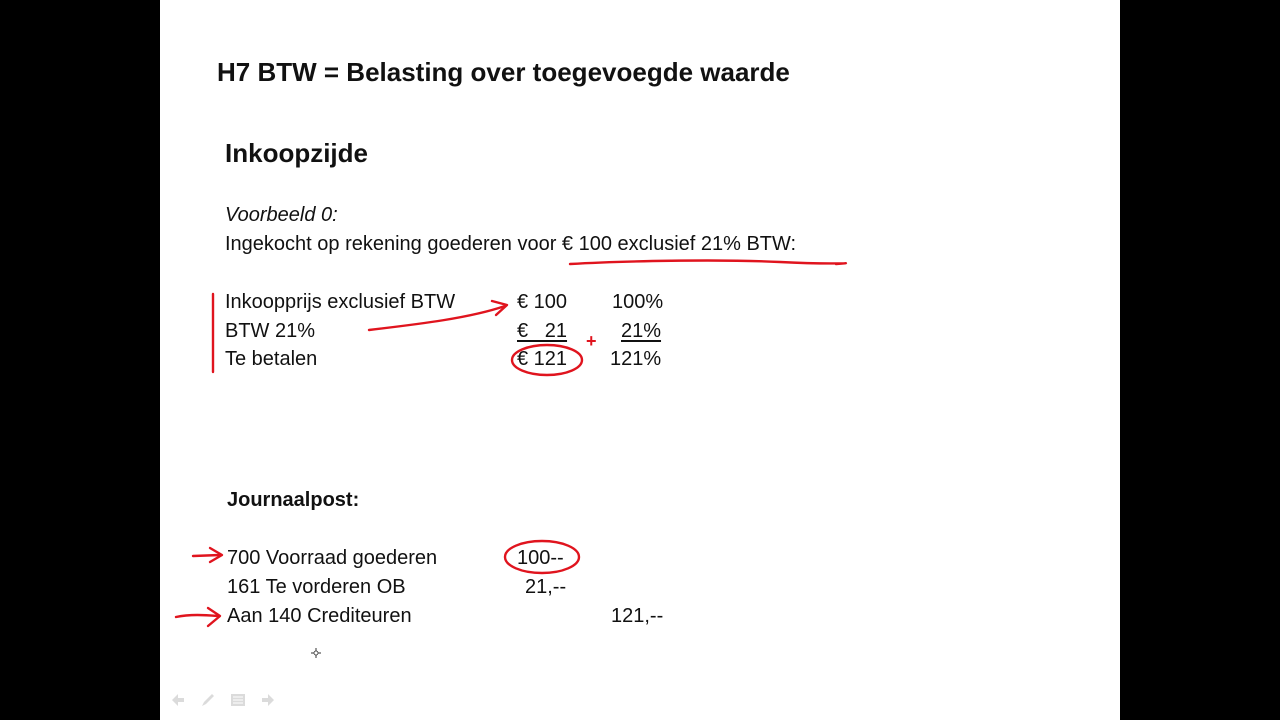 The width and height of the screenshot is (1280, 720). What do you see at coordinates (316, 653) in the screenshot?
I see `cursor-icon` at bounding box center [316, 653].